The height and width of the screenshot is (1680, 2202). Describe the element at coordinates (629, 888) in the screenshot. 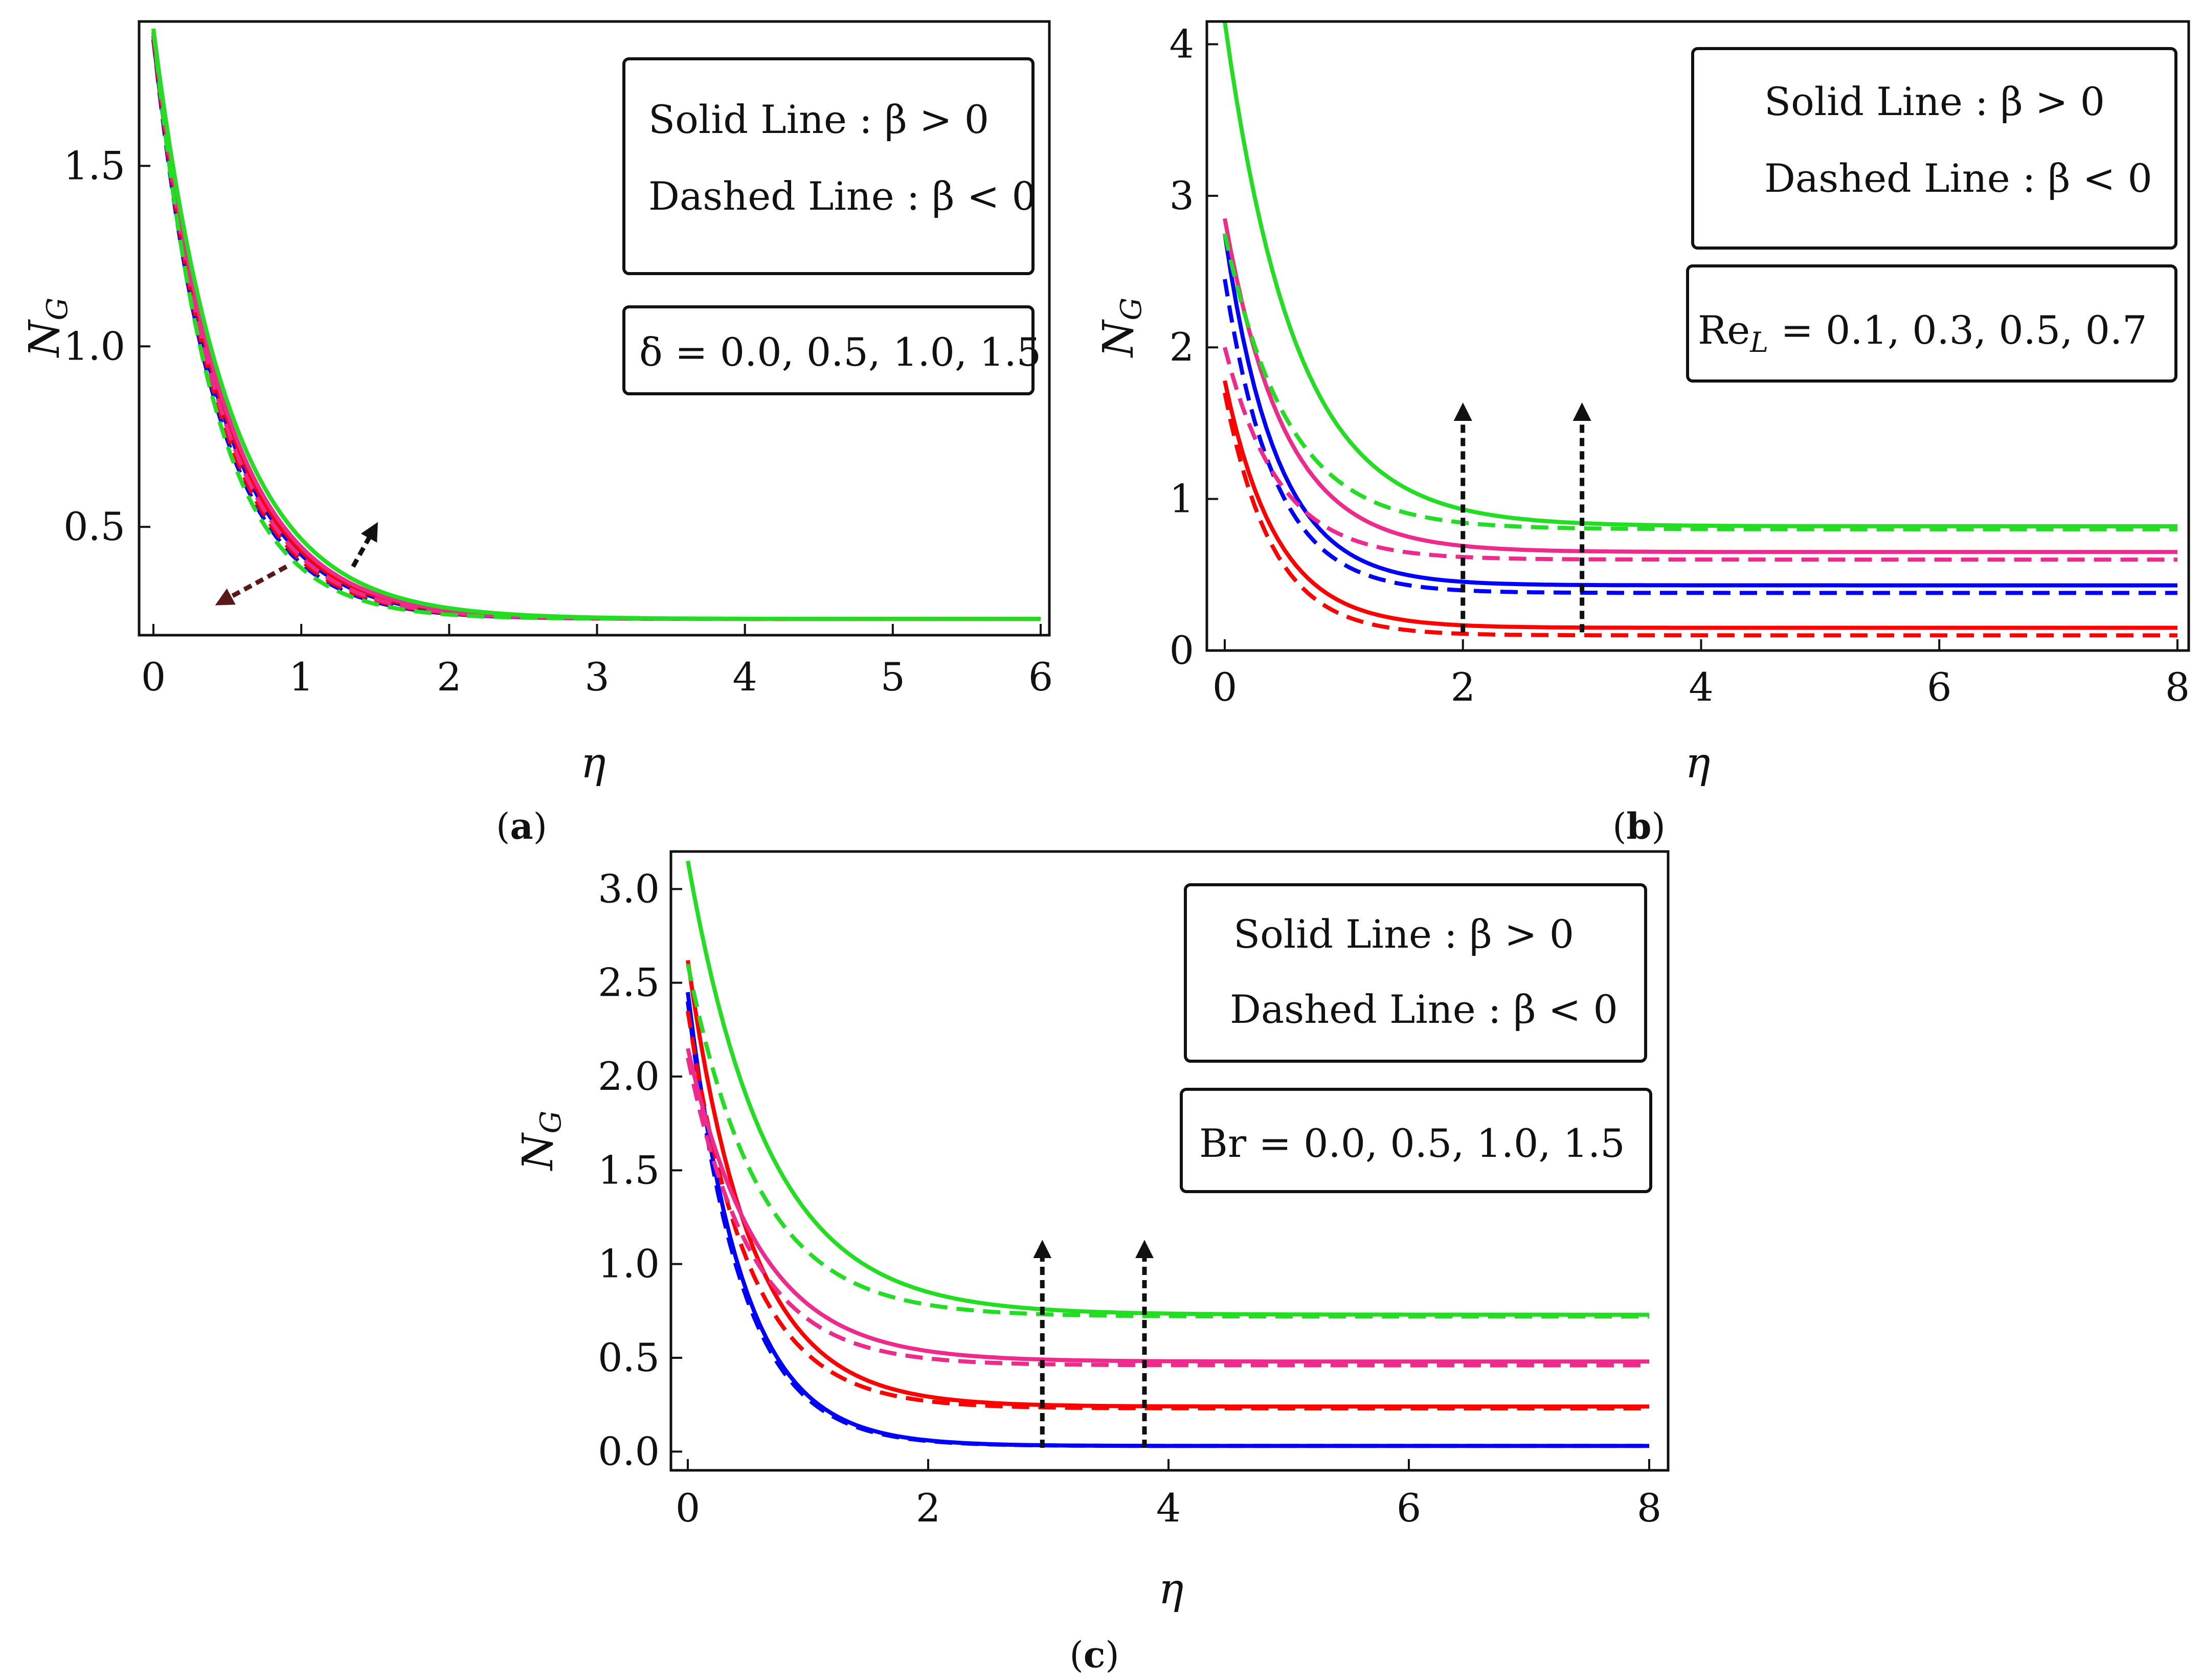

I see `y-tick-label-c: 3.0` at that location.